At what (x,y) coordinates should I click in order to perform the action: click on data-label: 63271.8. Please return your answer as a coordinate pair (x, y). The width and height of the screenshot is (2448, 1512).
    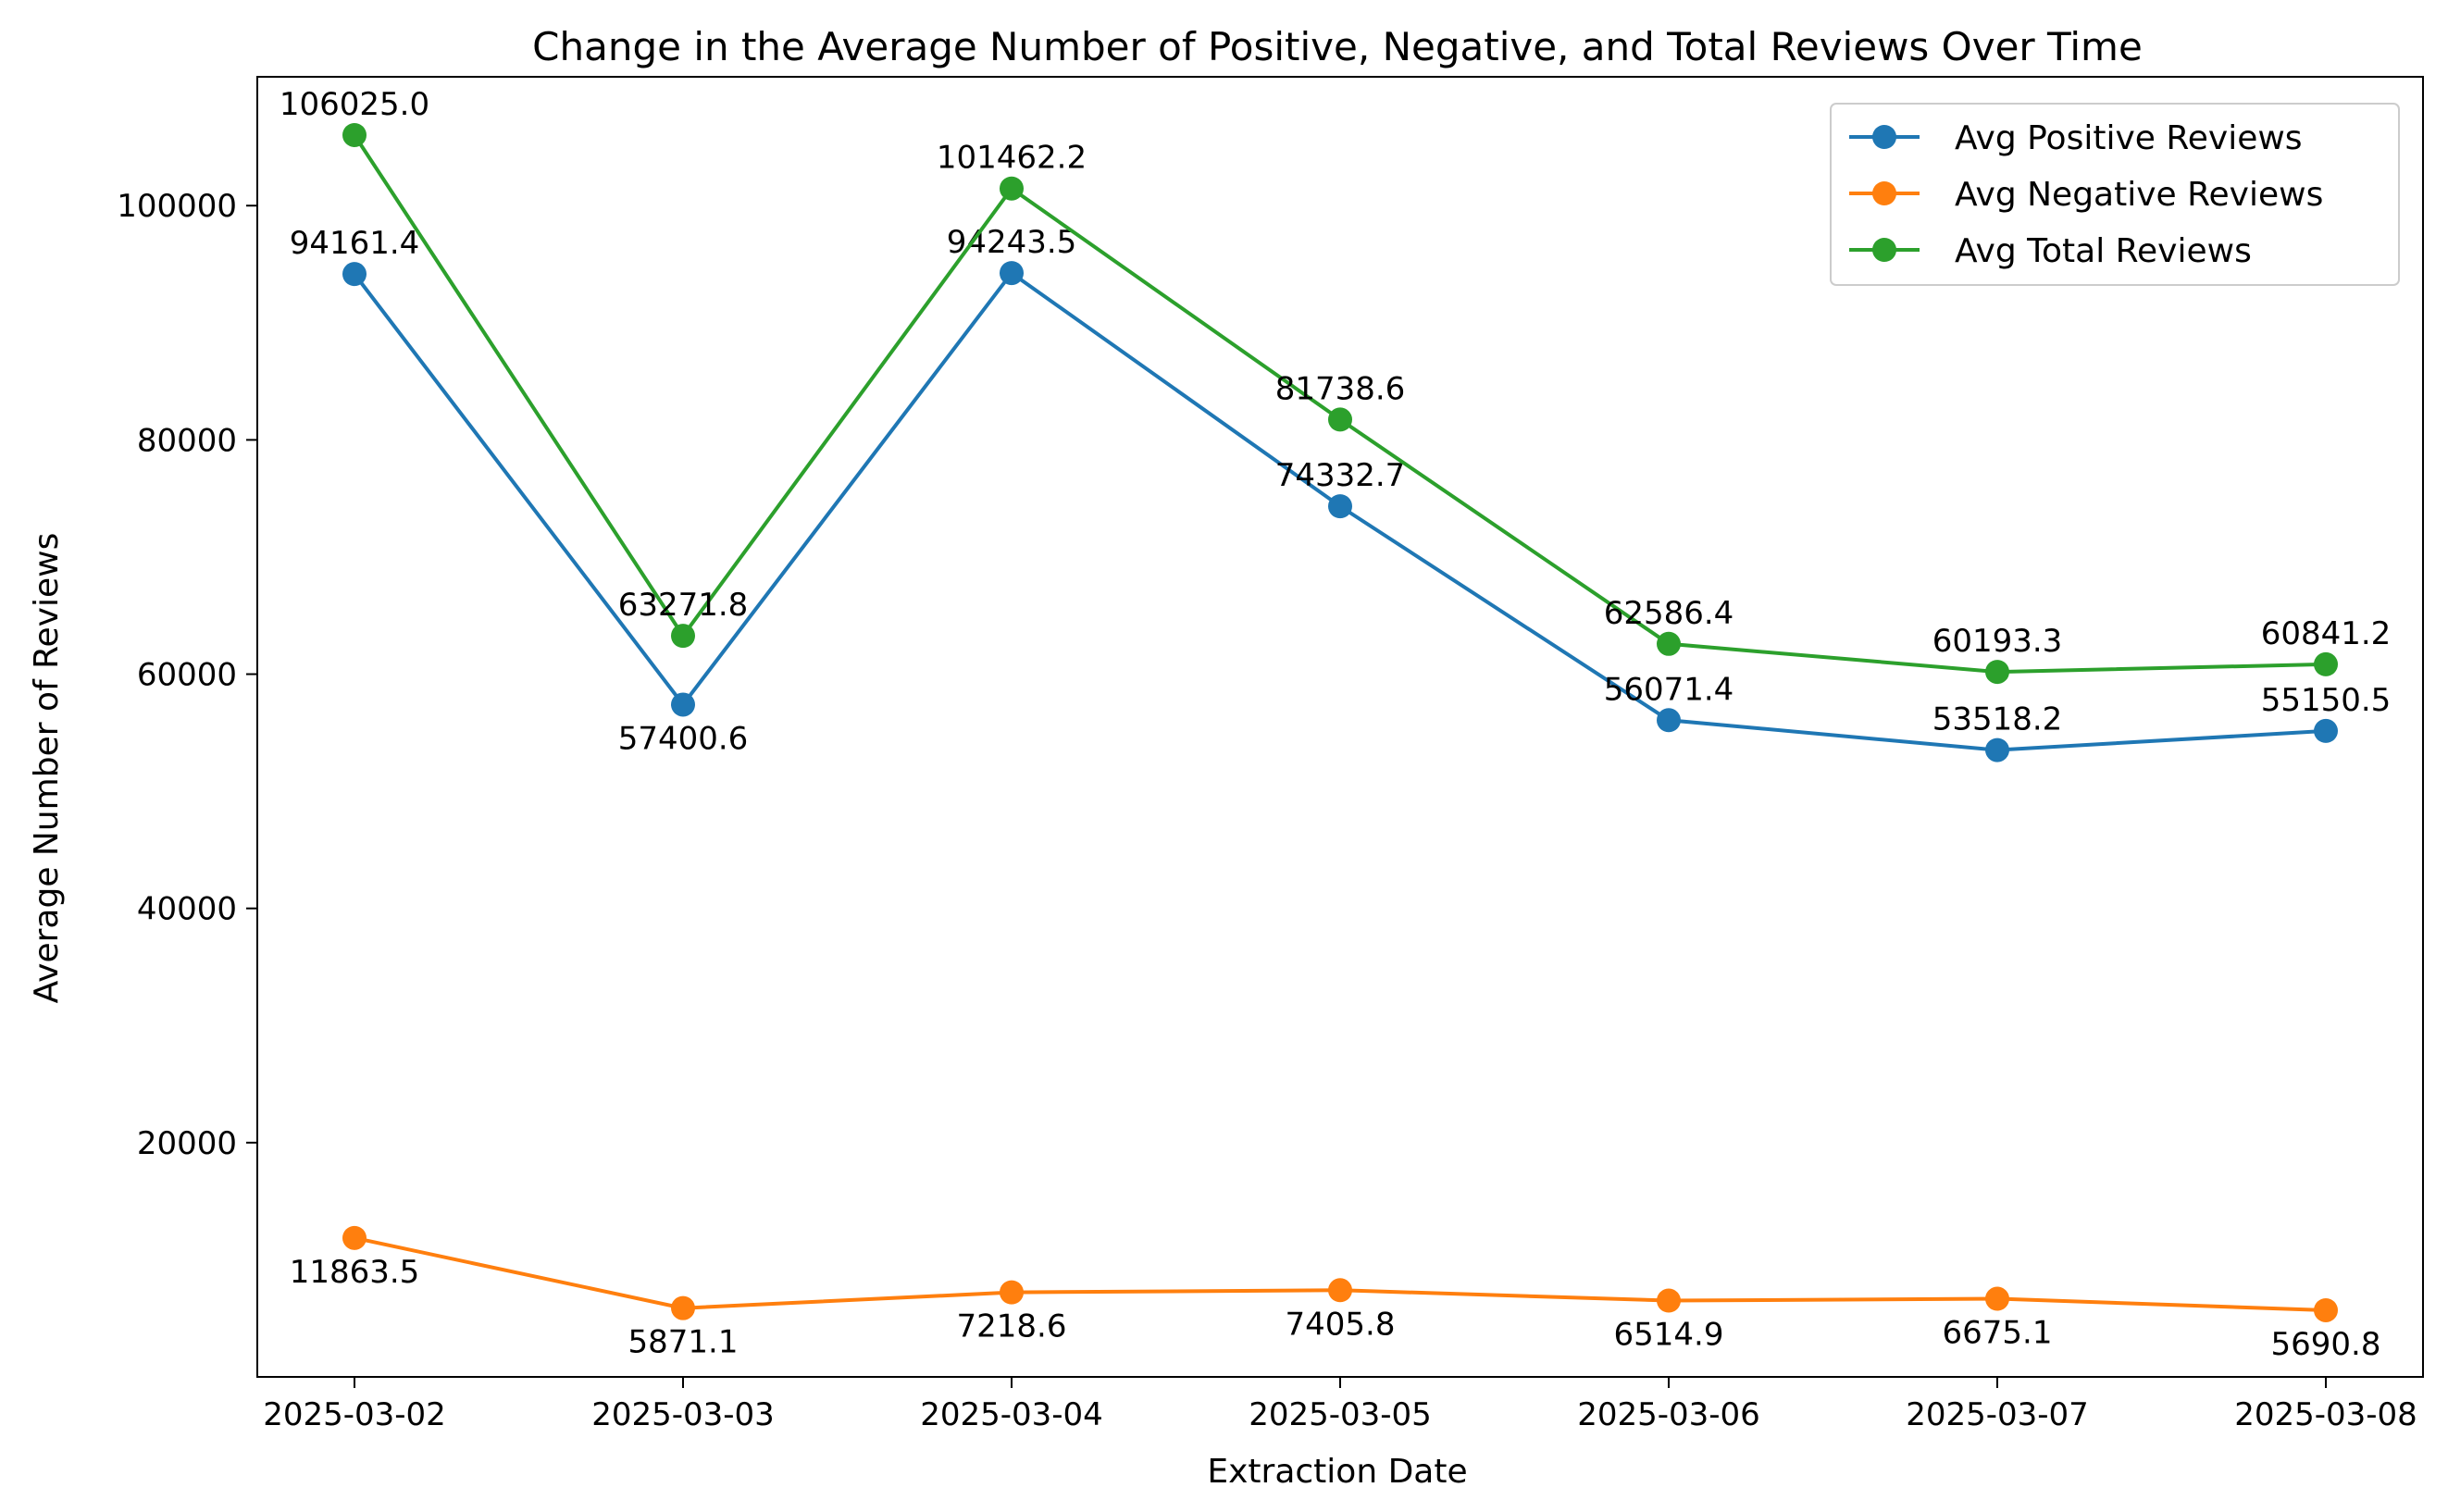
    Looking at the image, I should click on (683, 605).